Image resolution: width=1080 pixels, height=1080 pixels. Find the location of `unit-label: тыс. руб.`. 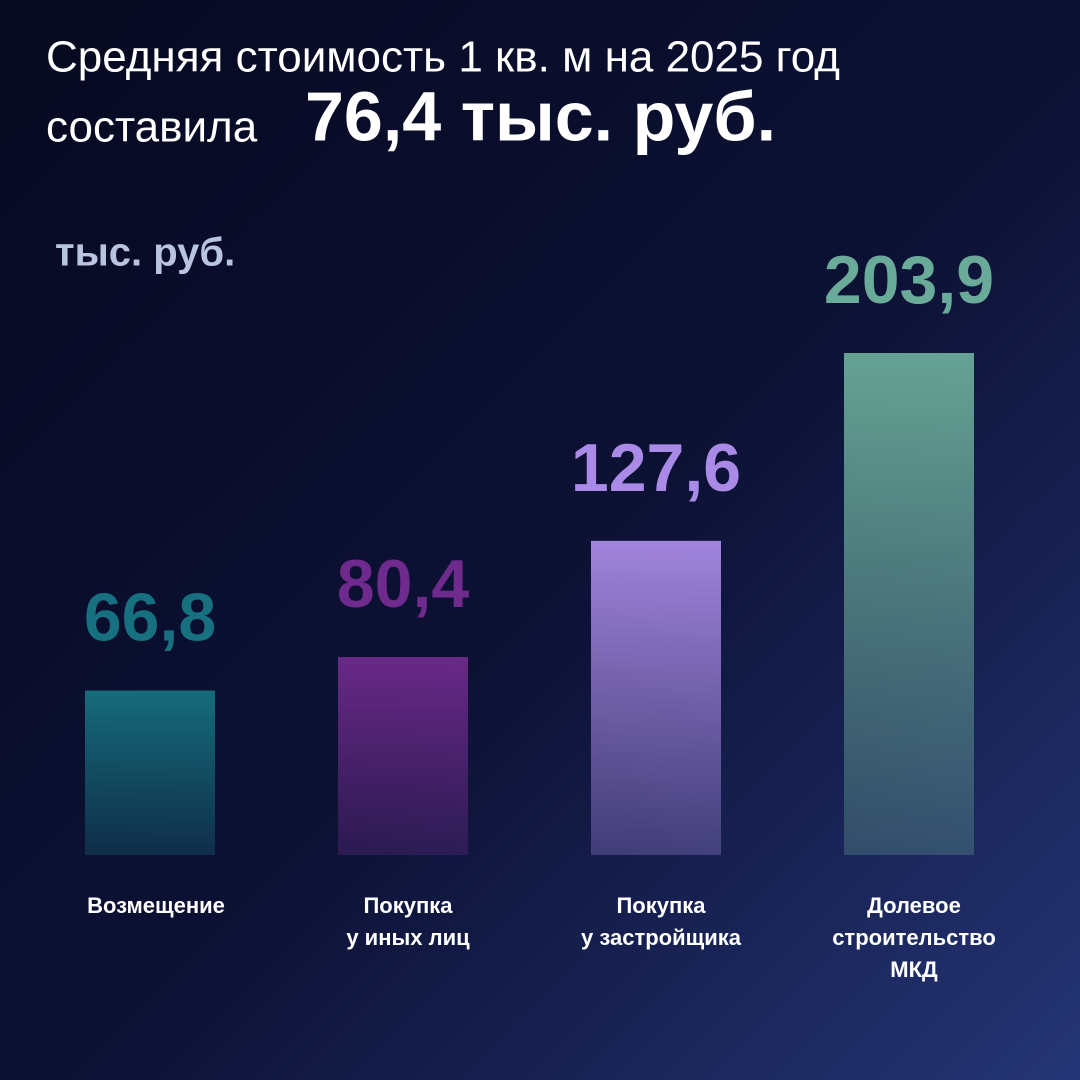

unit-label: тыс. руб. is located at coordinates (145, 253).